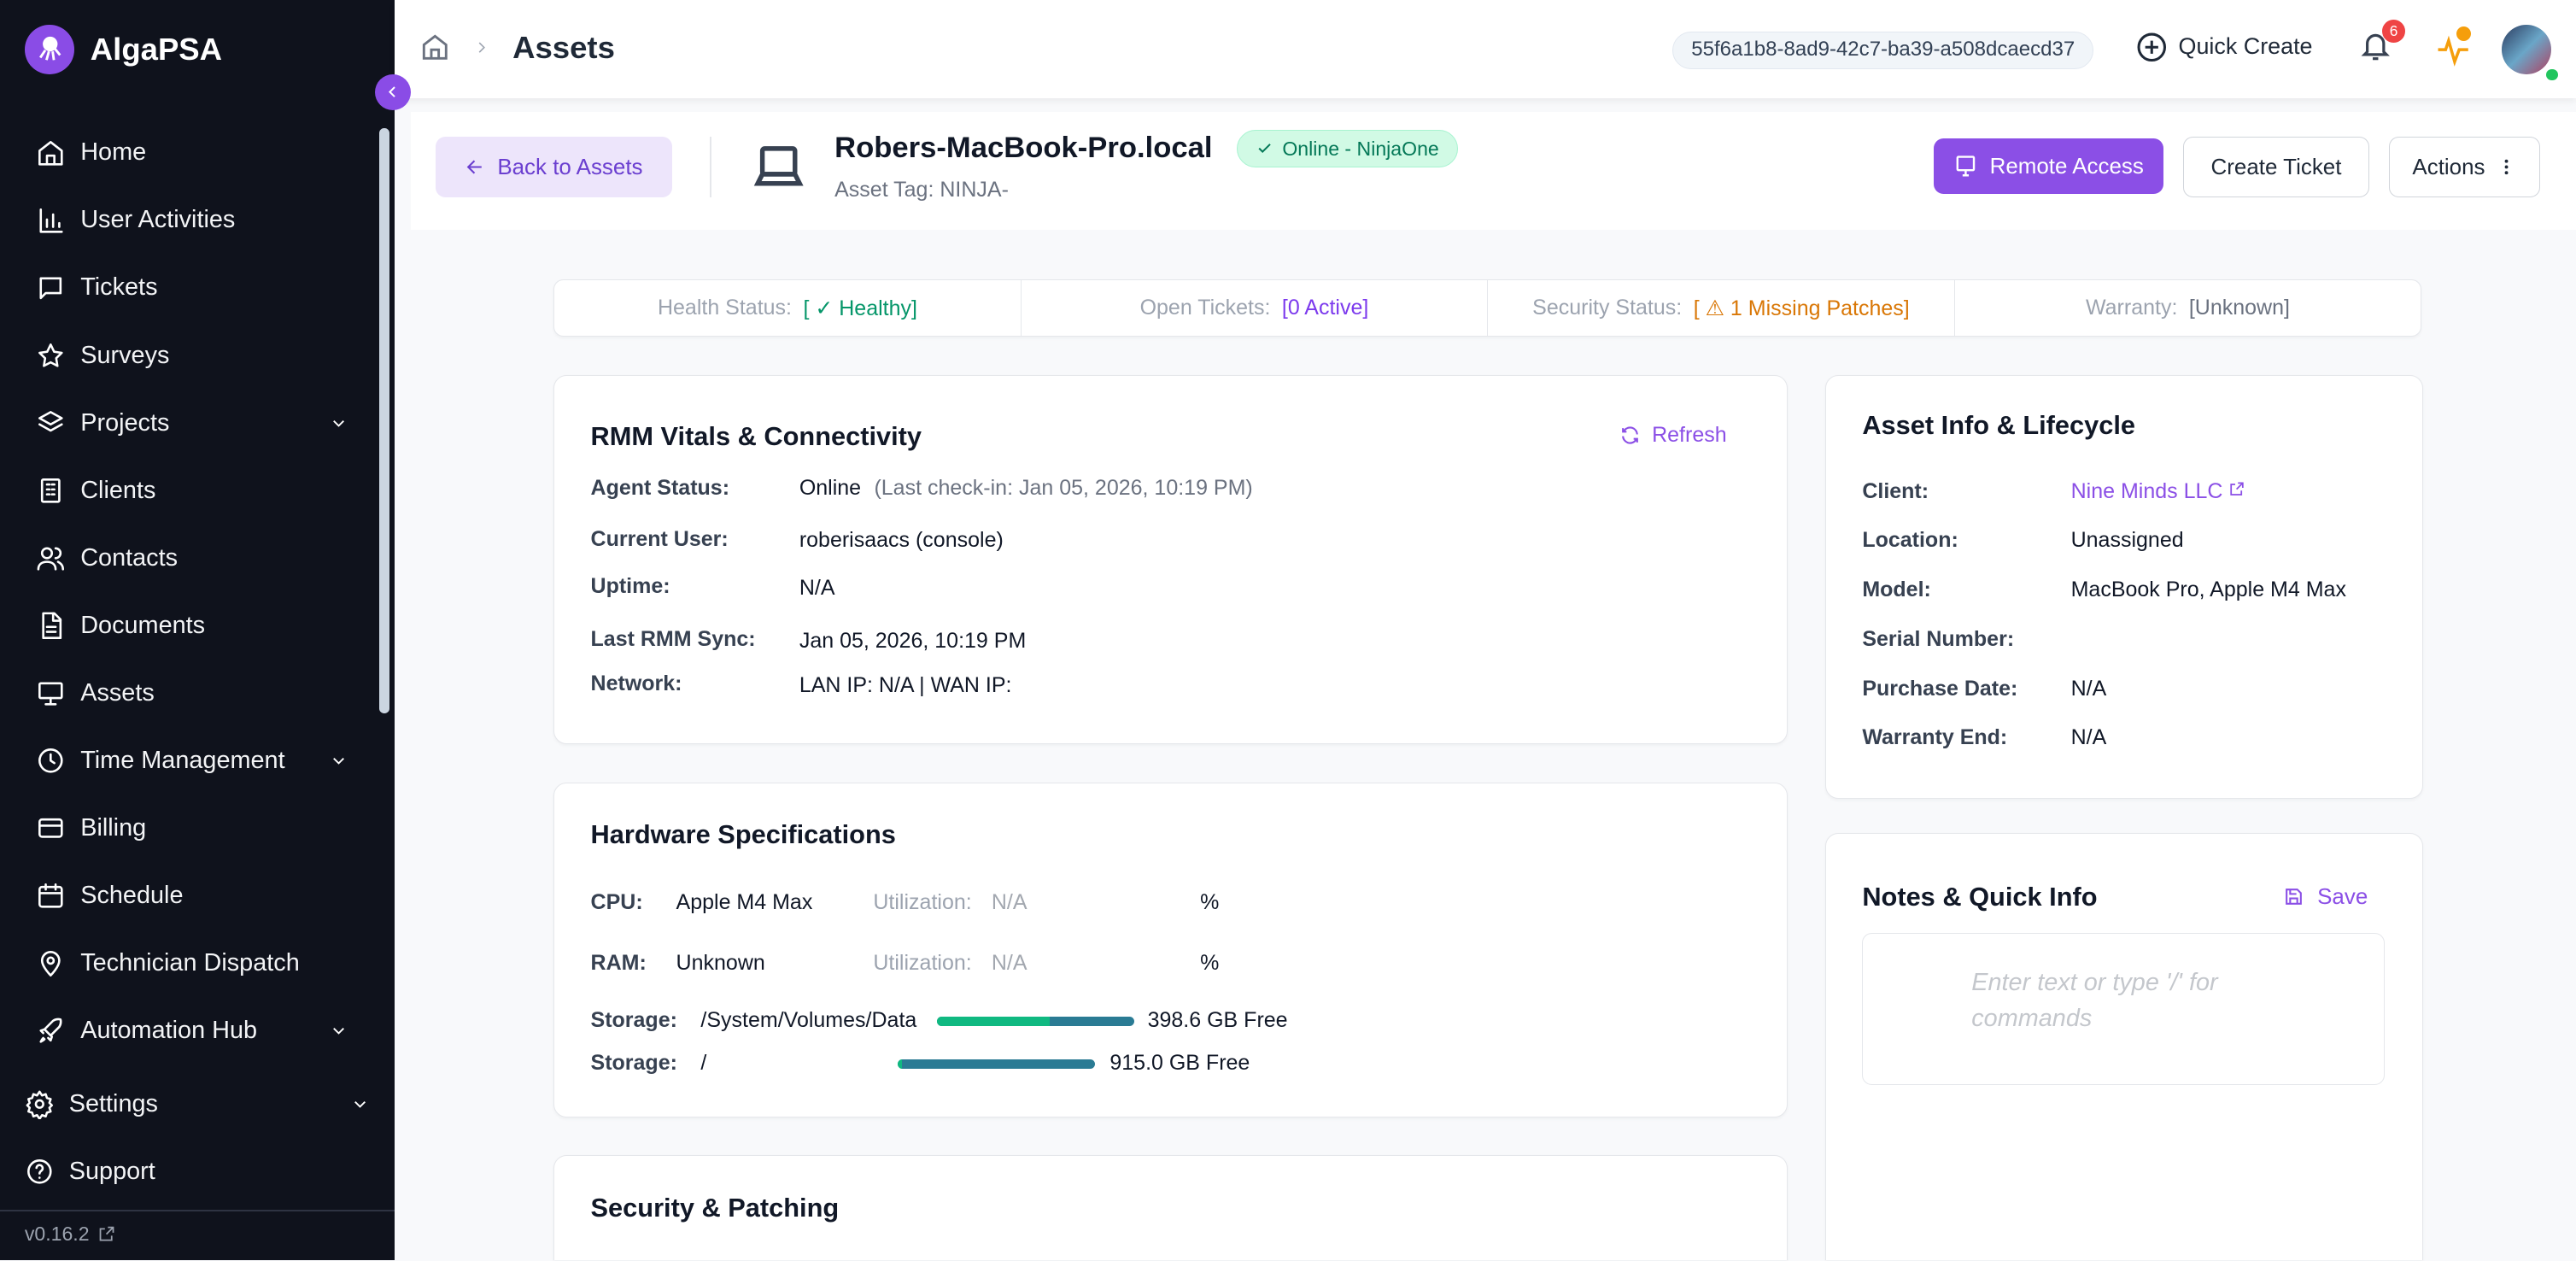 Image resolution: width=2576 pixels, height=1261 pixels. I want to click on sidebar-item-automation-hub: Automation Hub, so click(192, 1031).